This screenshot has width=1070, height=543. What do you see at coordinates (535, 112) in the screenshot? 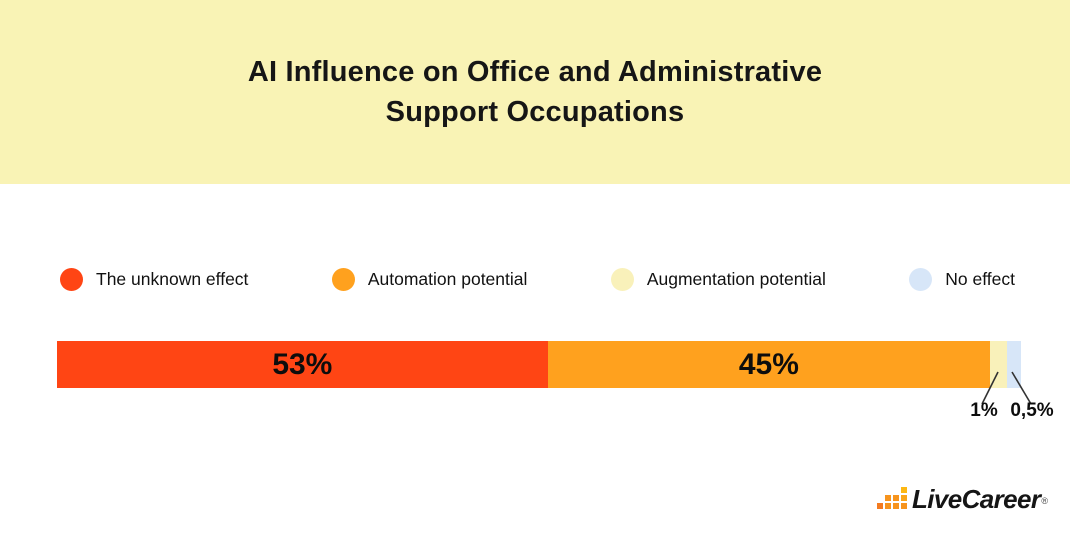
I see `chart-title-line2: Support Occupations` at bounding box center [535, 112].